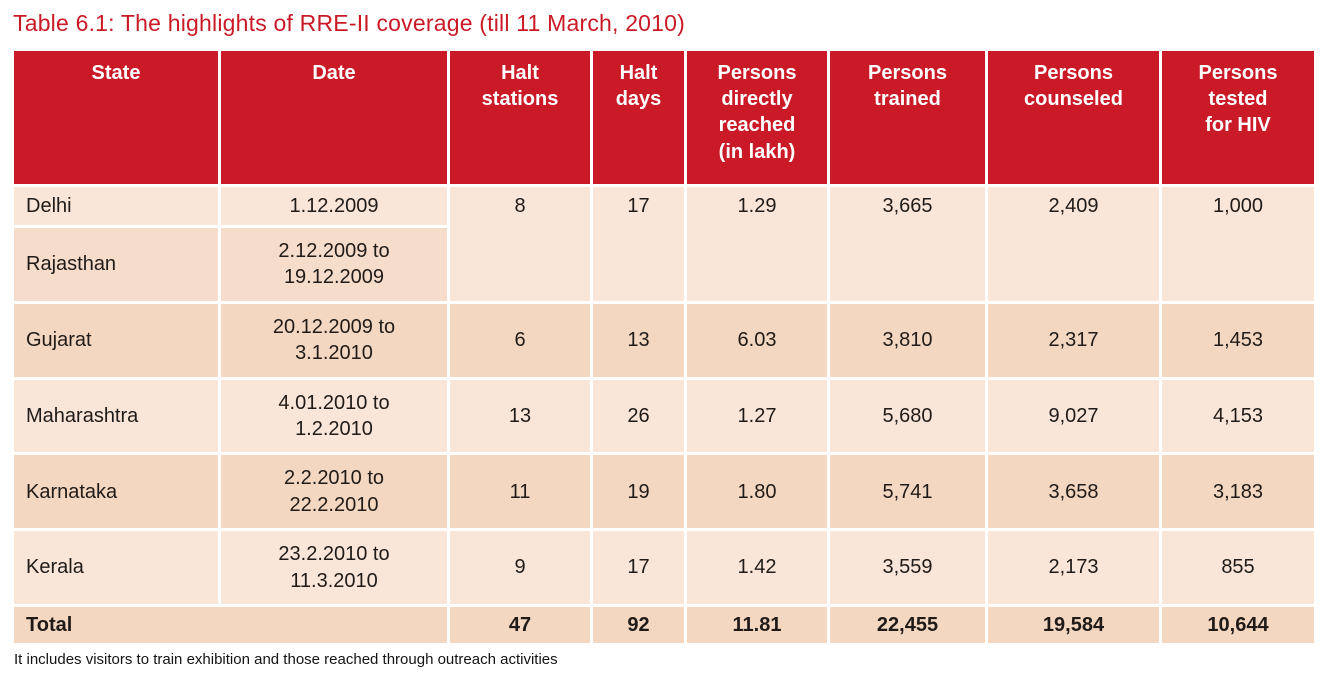 The height and width of the screenshot is (693, 1325). What do you see at coordinates (1073, 340) in the screenshot?
I see `cell-persons-counseled: 2,317` at bounding box center [1073, 340].